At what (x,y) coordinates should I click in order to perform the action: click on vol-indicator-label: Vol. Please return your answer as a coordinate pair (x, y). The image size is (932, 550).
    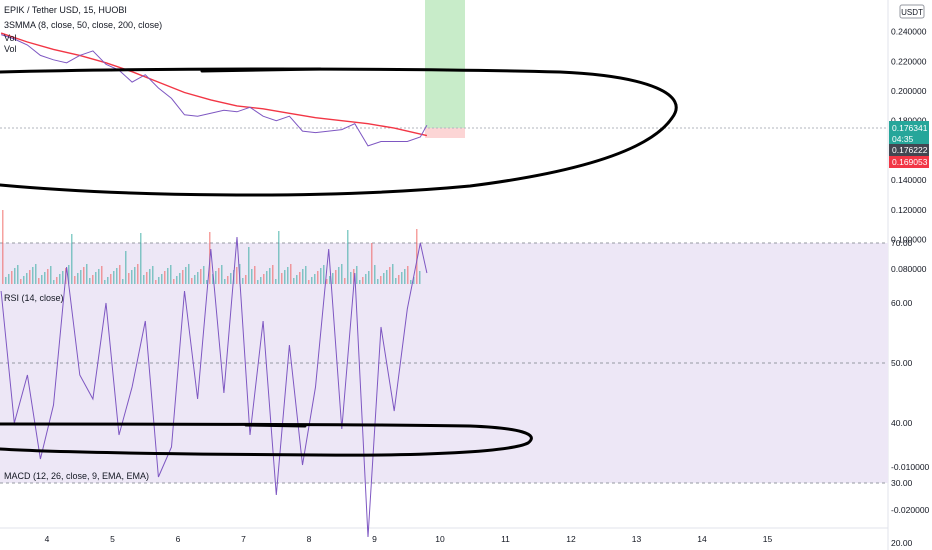
    Looking at the image, I should click on (10, 38).